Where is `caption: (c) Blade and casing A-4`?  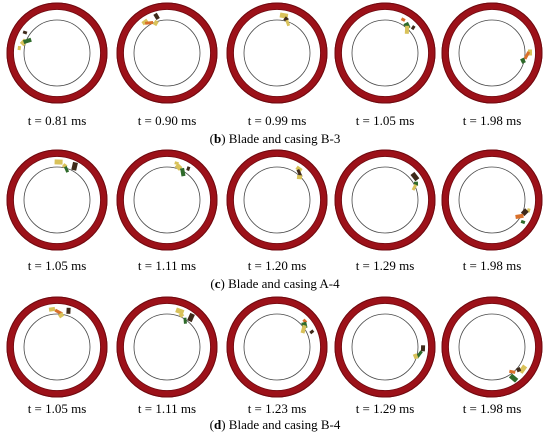 caption: (c) Blade and casing A-4 is located at coordinates (275, 283).